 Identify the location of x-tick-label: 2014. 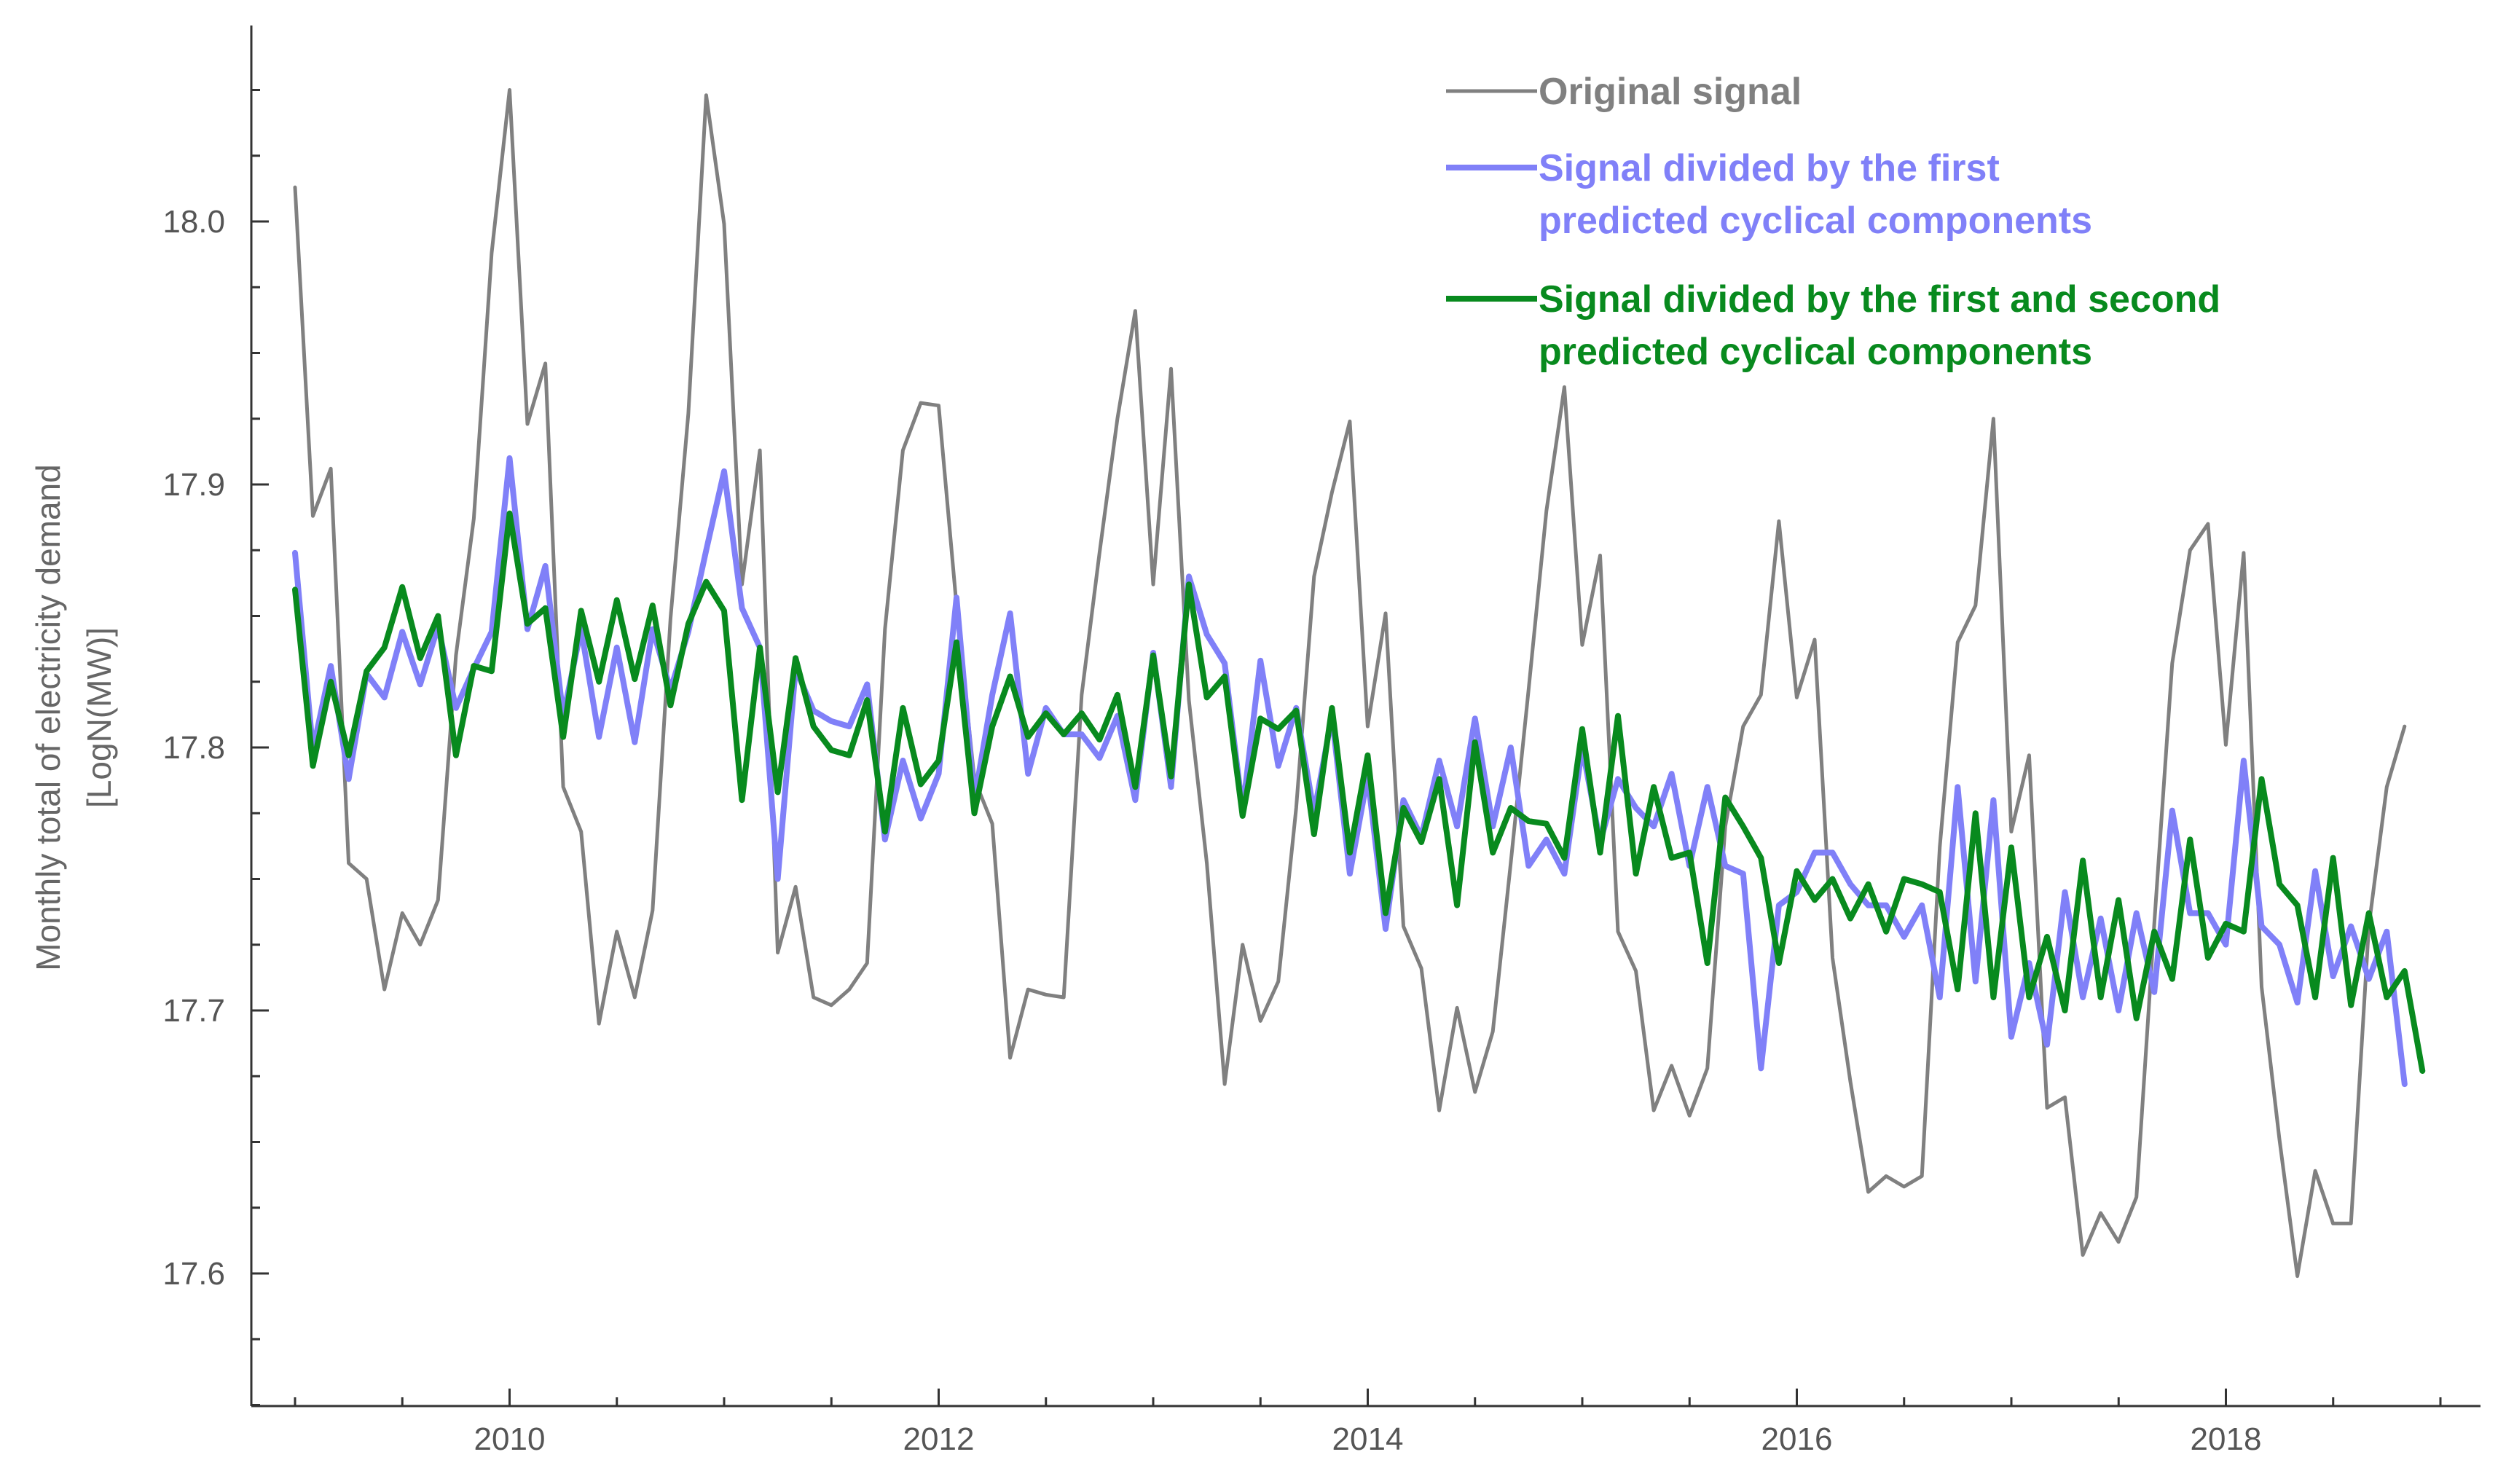
(1368, 1439).